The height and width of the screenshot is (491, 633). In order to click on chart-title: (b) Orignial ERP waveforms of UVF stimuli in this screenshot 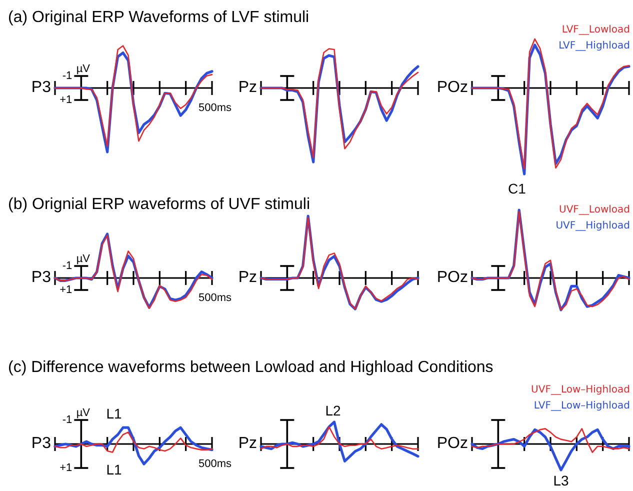, I will do `click(159, 205)`.